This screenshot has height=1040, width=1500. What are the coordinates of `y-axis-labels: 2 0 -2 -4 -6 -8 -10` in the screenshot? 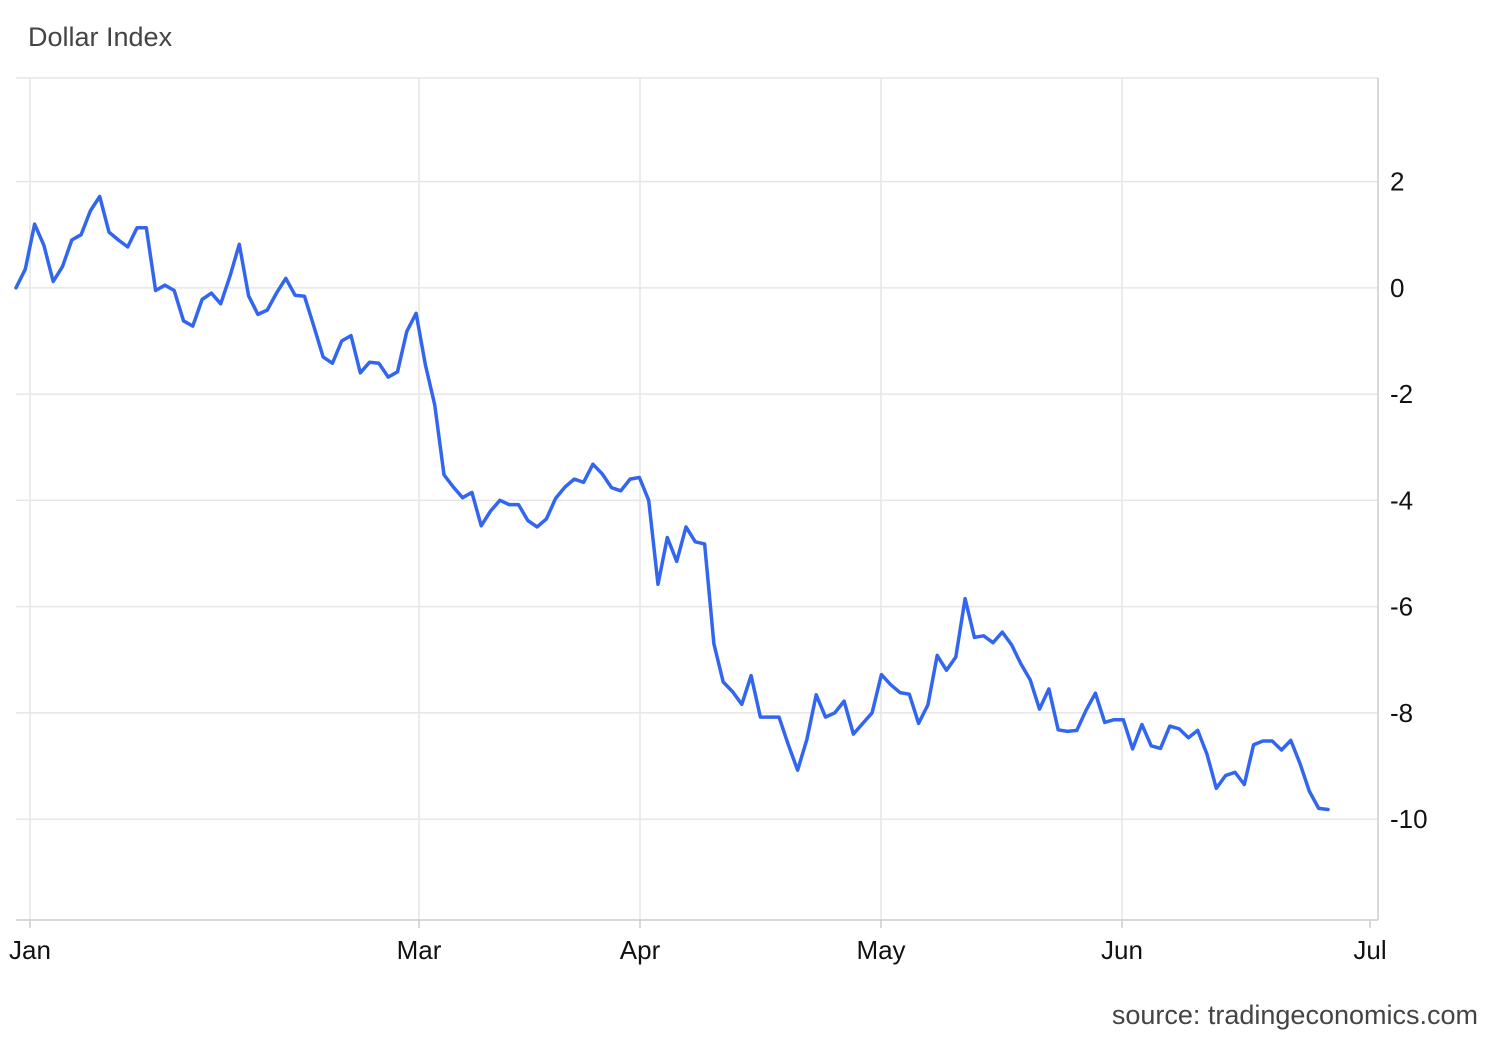 It's located at (1409, 500).